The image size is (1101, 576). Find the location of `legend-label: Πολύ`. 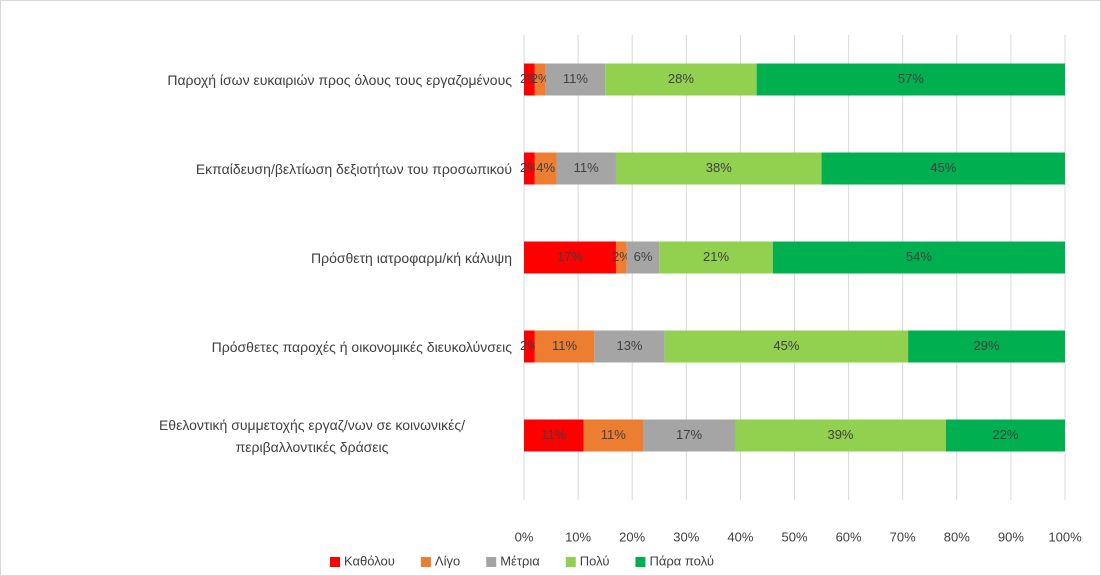

legend-label: Πολύ is located at coordinates (595, 560).